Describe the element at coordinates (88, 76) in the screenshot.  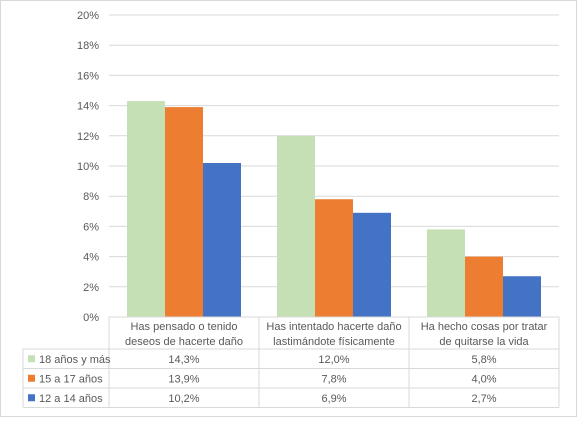
I see `y-tick-label: 16%` at that location.